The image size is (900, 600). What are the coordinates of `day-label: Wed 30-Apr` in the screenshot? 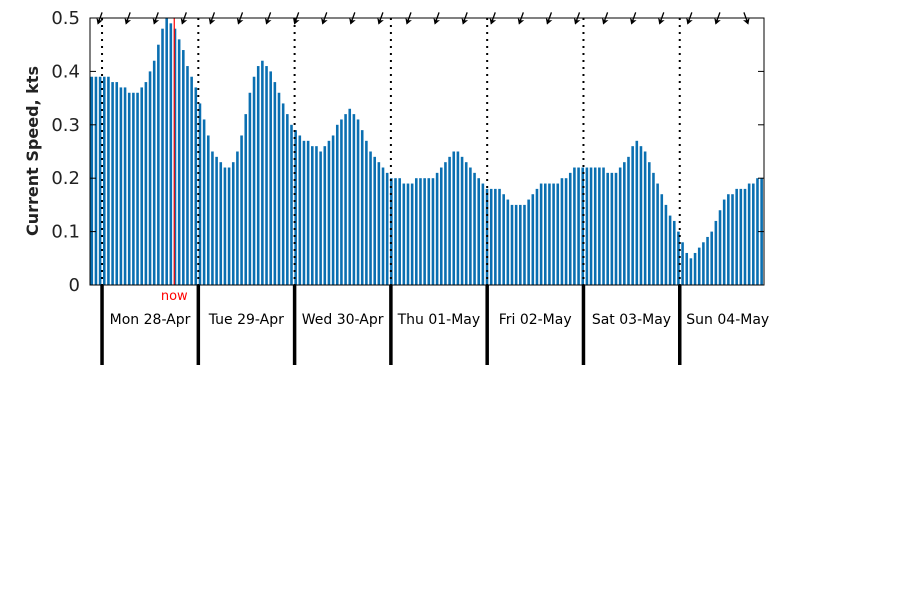 It's located at (343, 320).